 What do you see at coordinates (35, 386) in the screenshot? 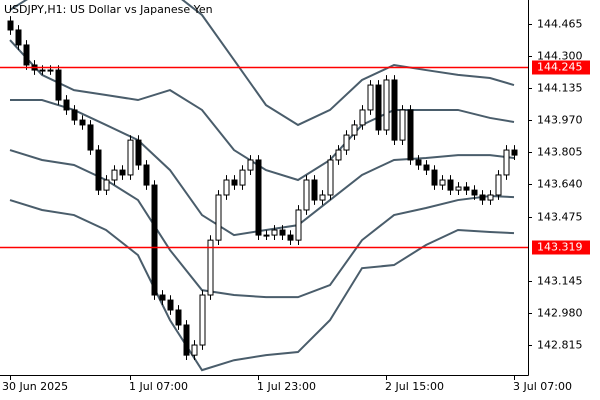
I see `x-tick-label: 30 Jun 2025` at bounding box center [35, 386].